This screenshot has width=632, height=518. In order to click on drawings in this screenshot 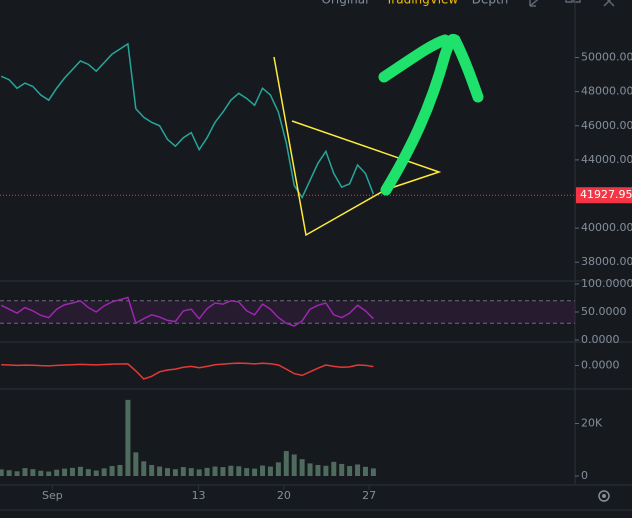, I will do `click(378, 135)`.